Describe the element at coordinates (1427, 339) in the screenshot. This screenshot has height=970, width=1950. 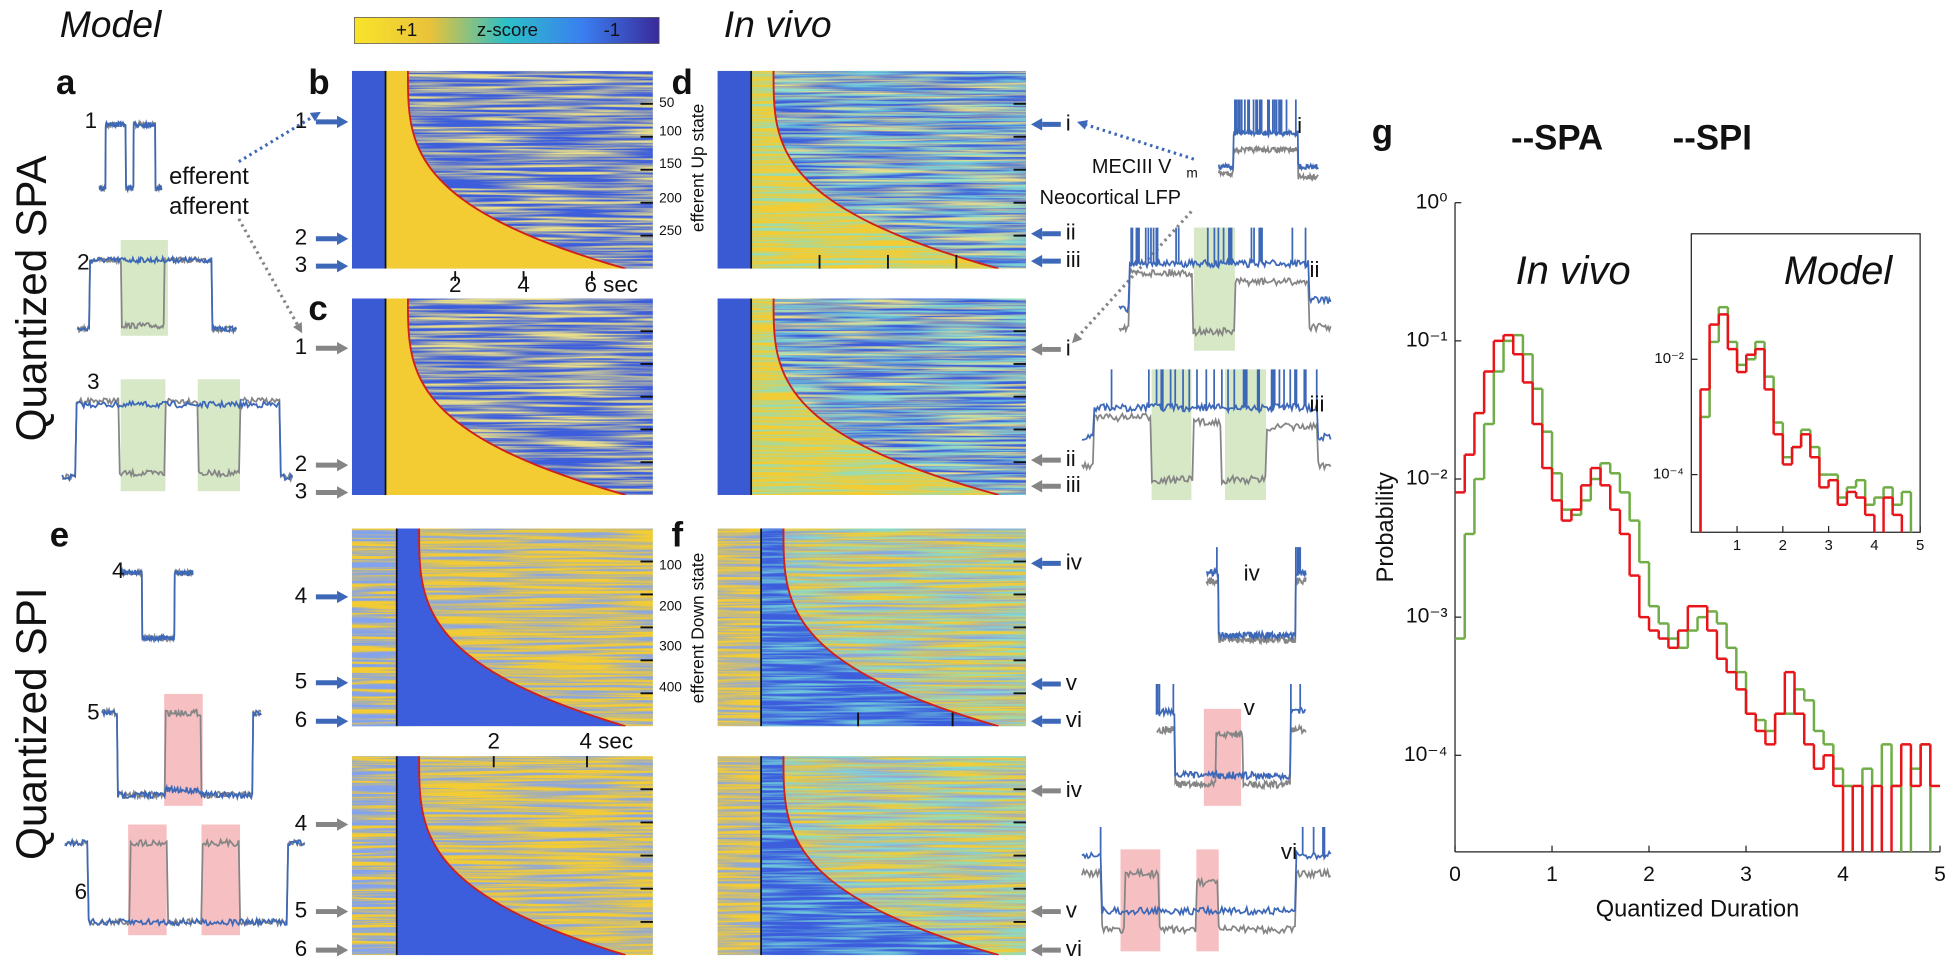
I see `y-tick-label: 10⁻¹` at that location.